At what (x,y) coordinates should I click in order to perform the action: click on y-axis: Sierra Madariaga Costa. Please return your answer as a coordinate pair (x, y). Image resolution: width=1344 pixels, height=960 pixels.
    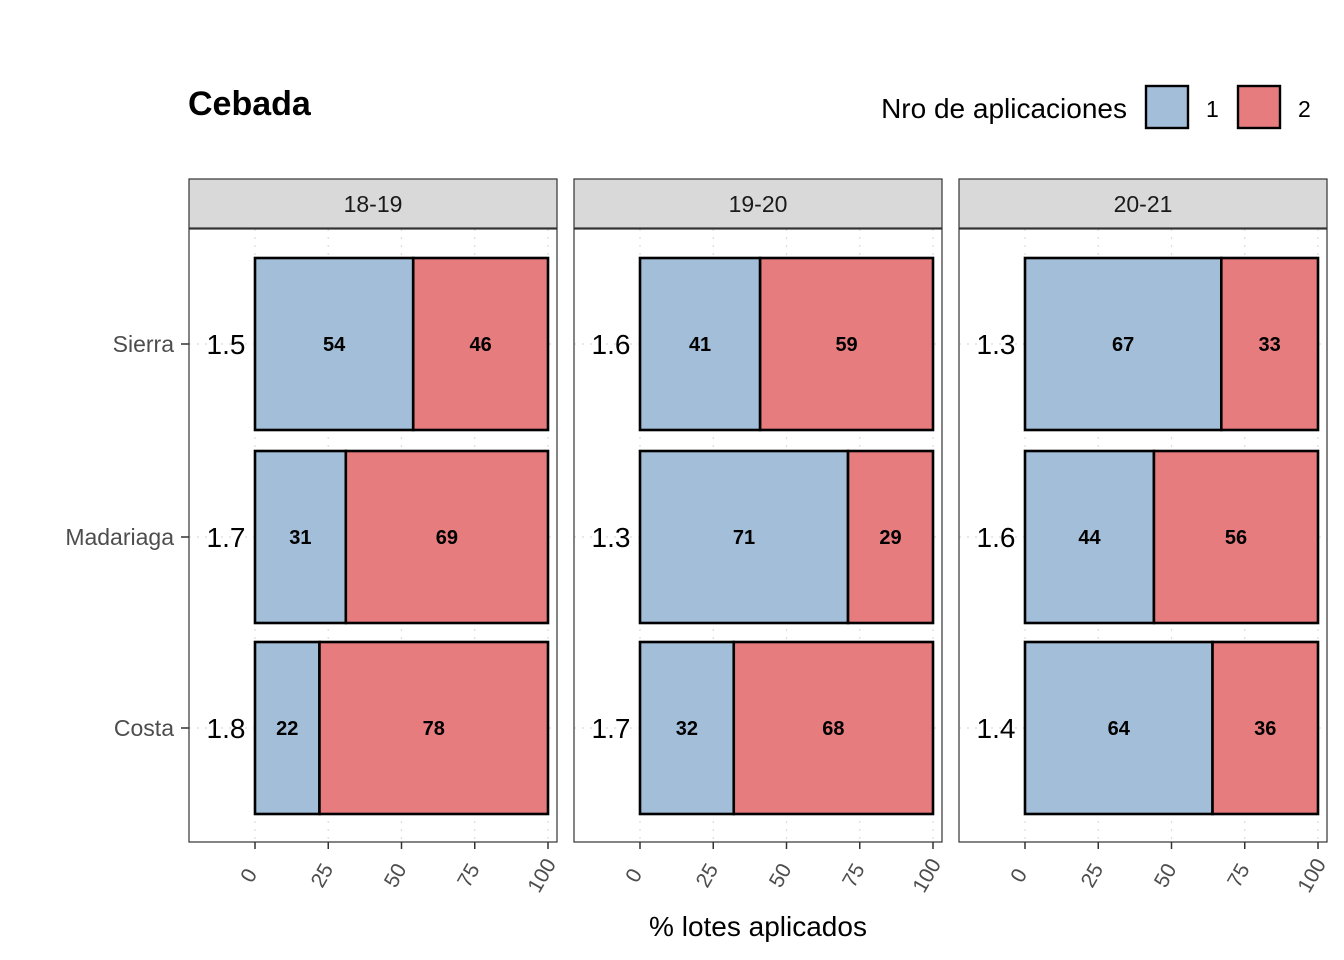
    Looking at the image, I should click on (127, 536).